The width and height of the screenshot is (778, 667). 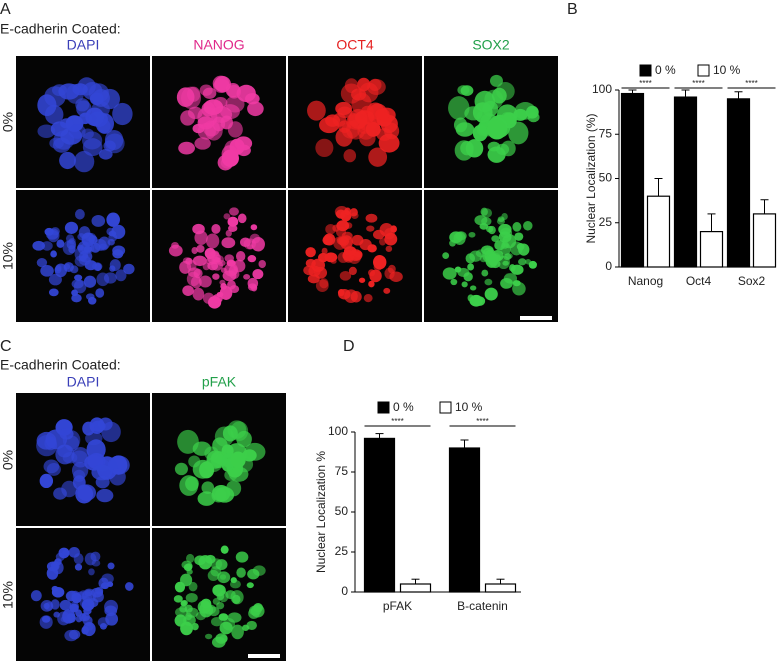 What do you see at coordinates (344, 591) in the screenshot?
I see `y-tick-label: 0` at bounding box center [344, 591].